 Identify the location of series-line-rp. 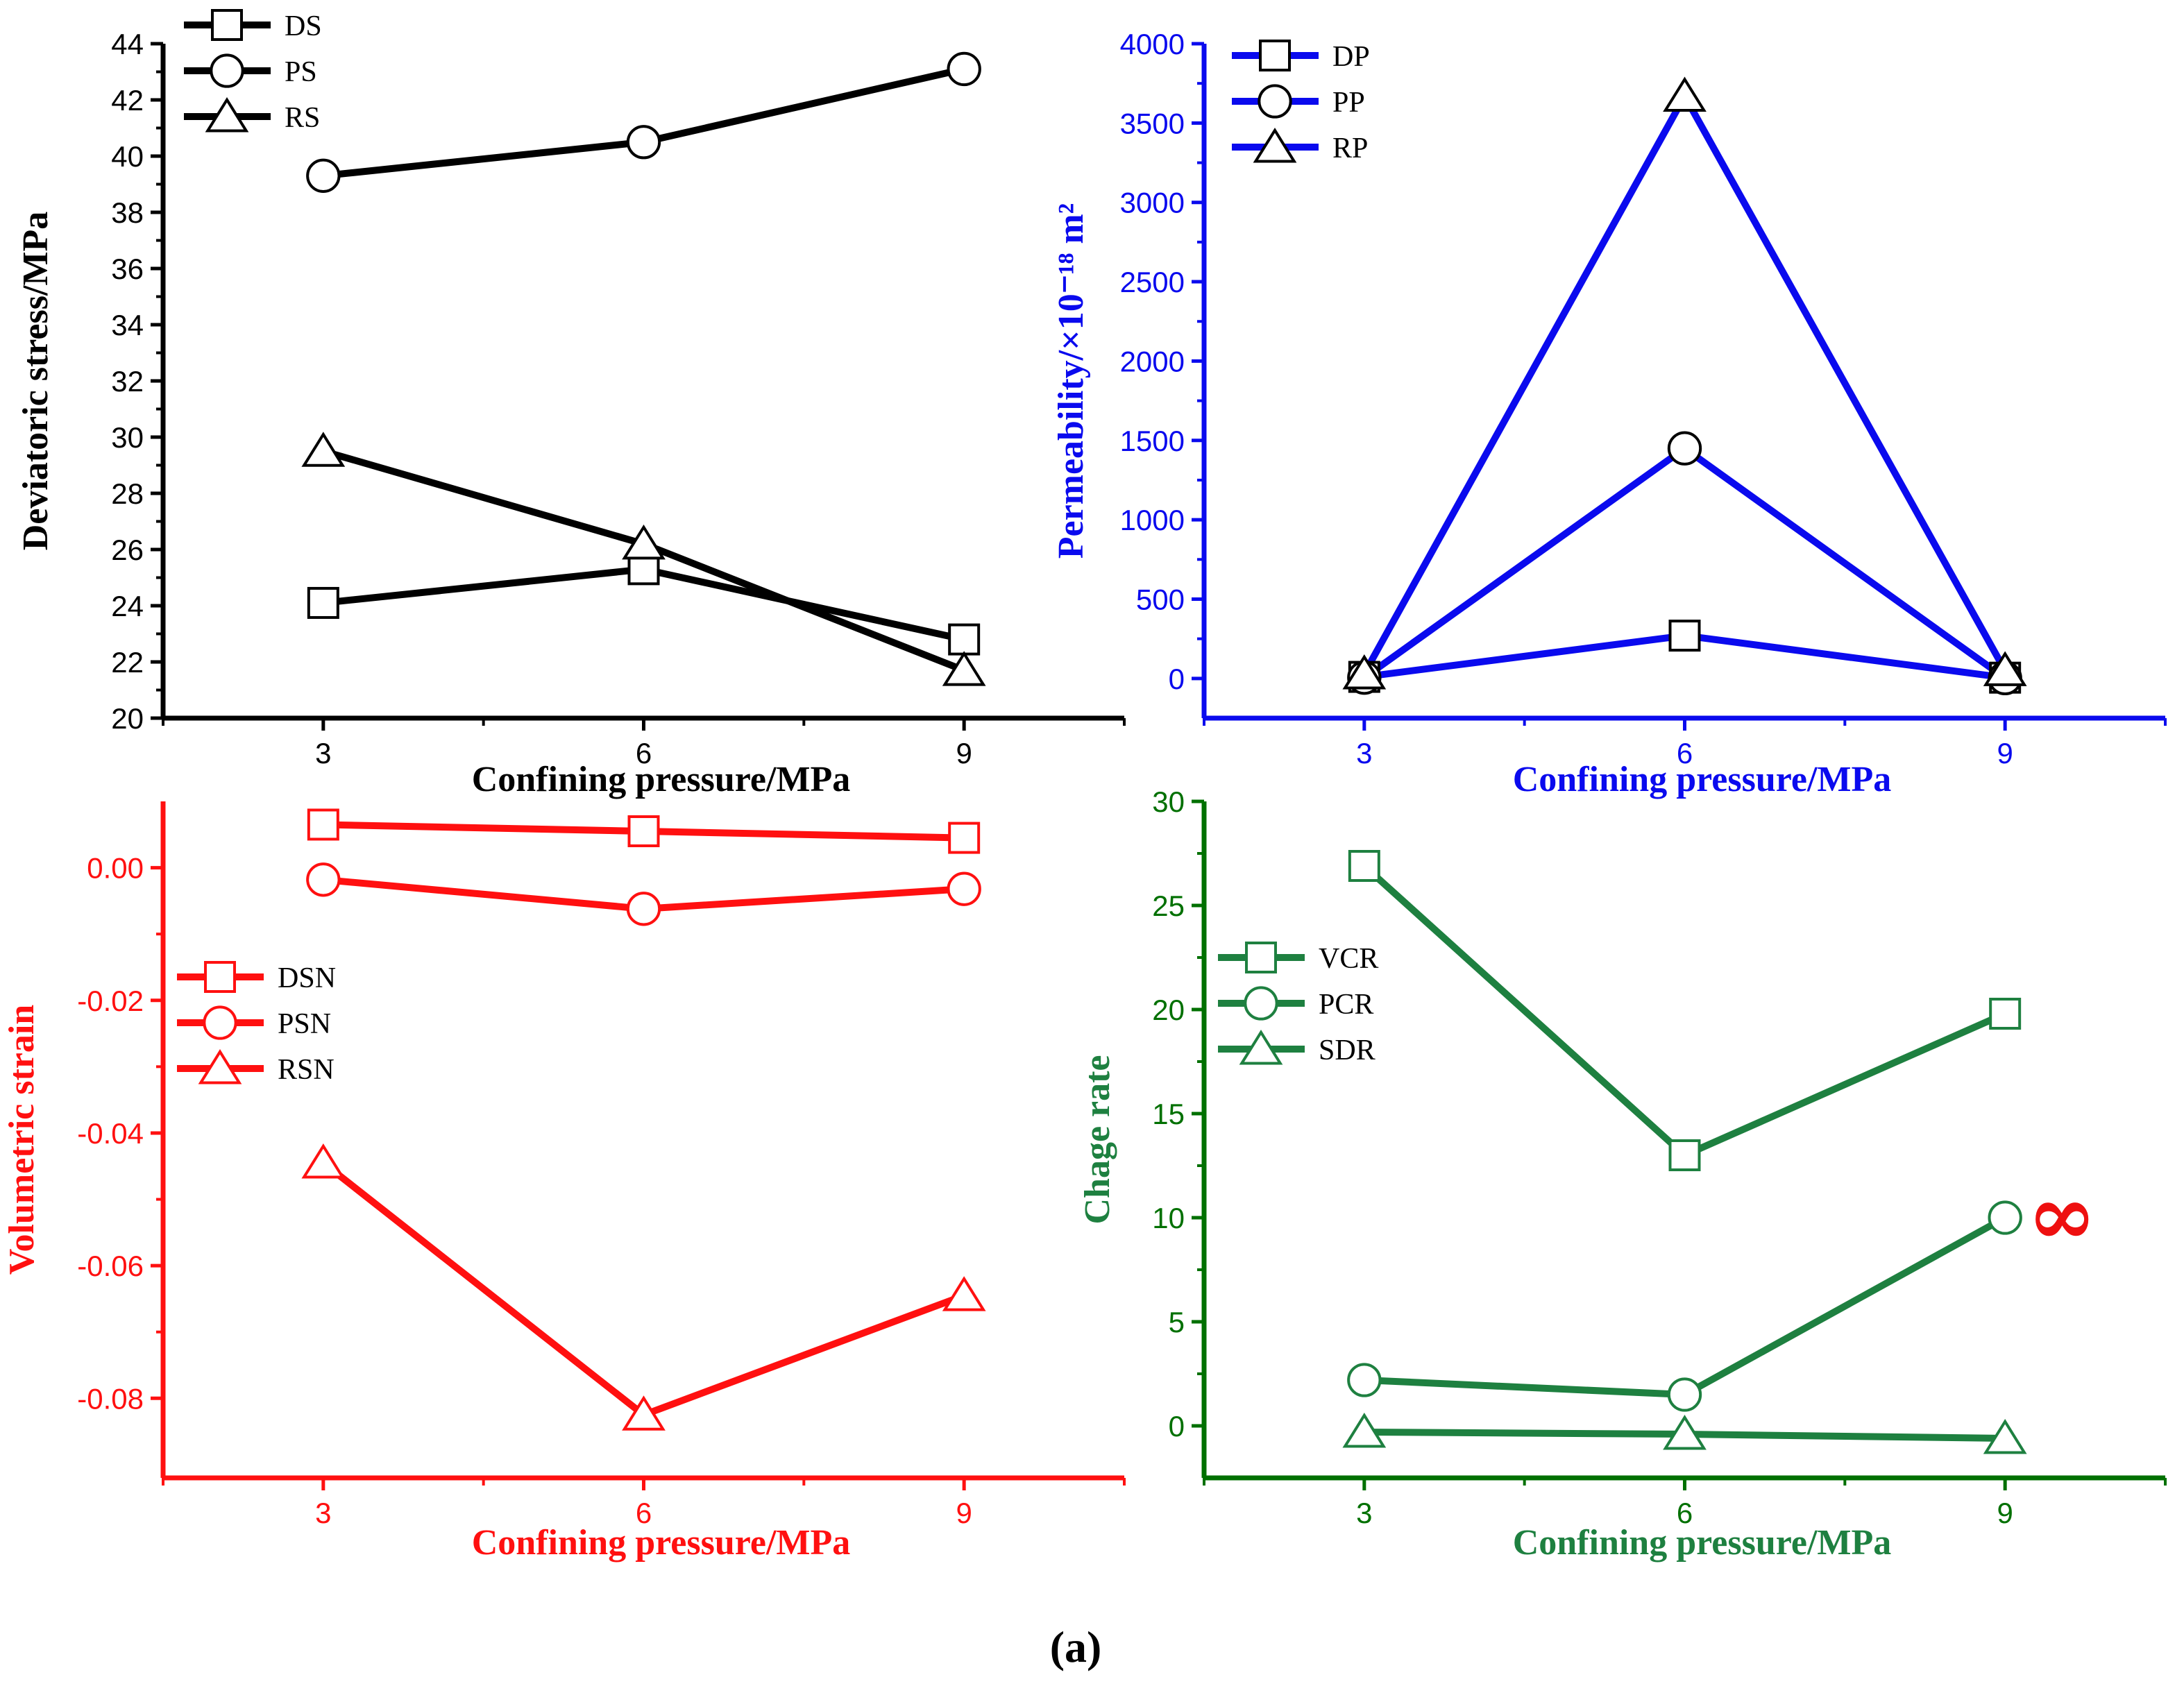
(1684, 384).